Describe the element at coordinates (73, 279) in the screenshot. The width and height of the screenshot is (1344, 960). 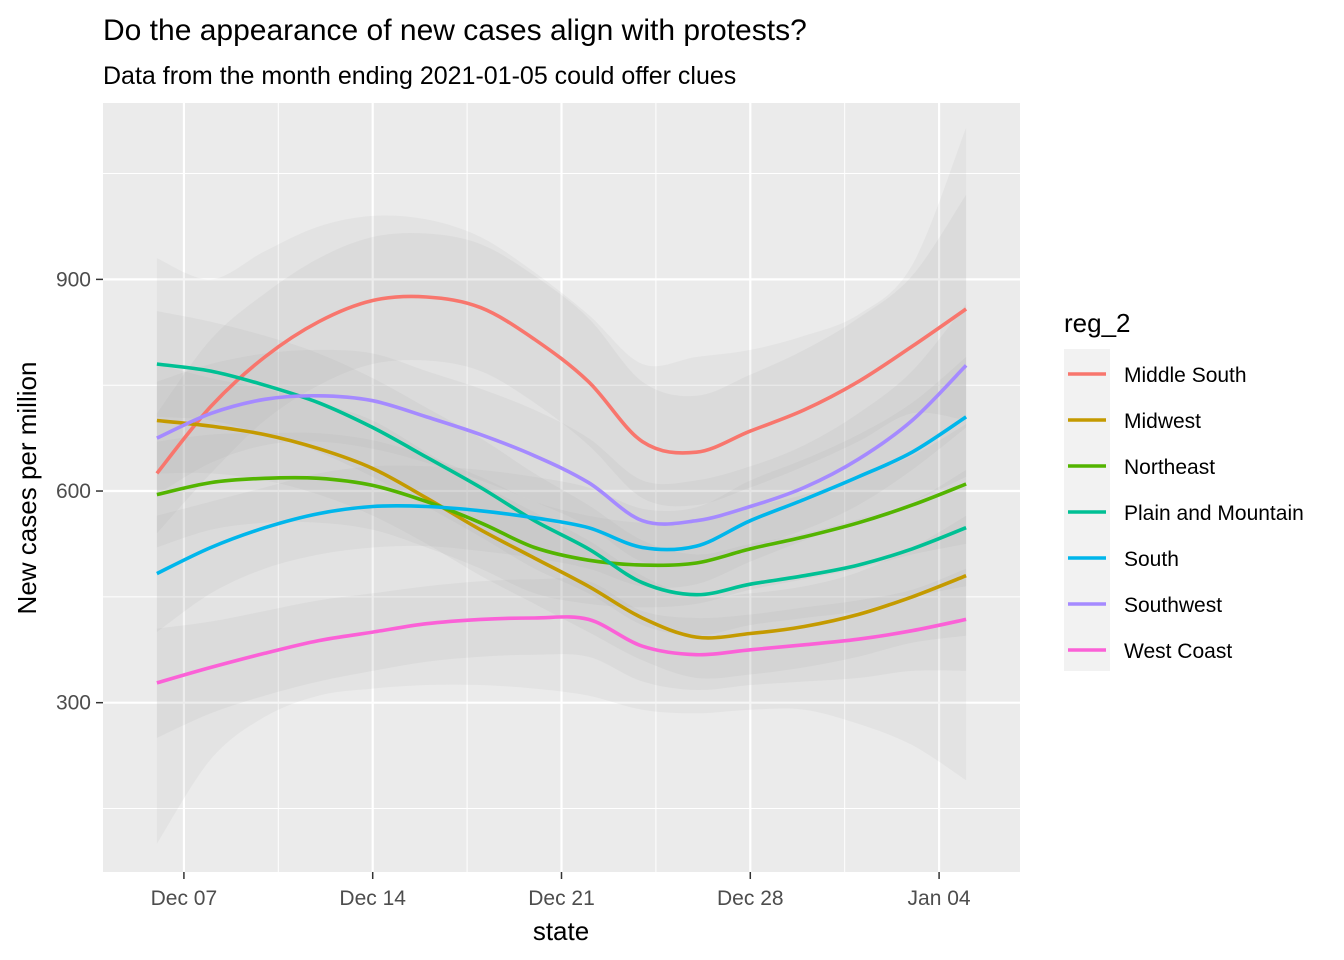
I see `y-tick-label: 900` at that location.